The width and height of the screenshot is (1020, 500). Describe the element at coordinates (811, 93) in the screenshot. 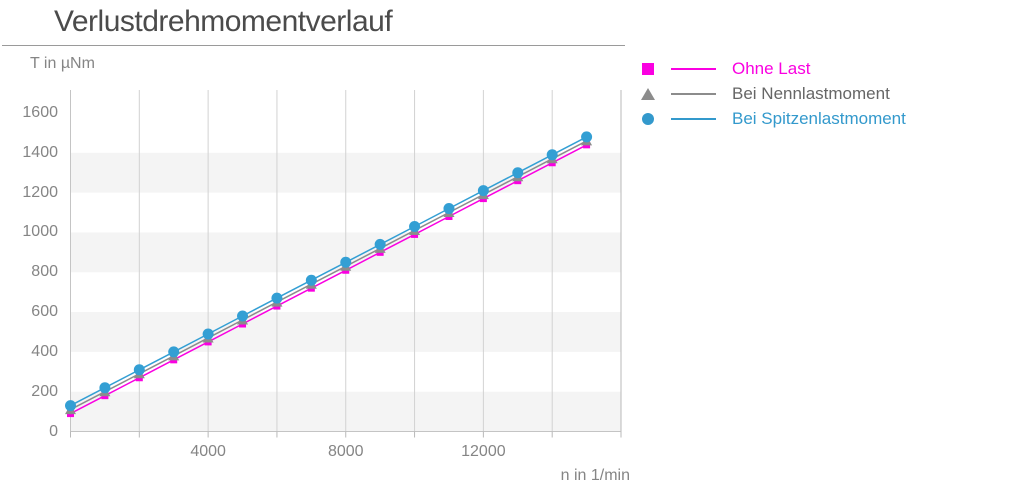

I see `legend-label: Bei Nennlastmoment` at that location.